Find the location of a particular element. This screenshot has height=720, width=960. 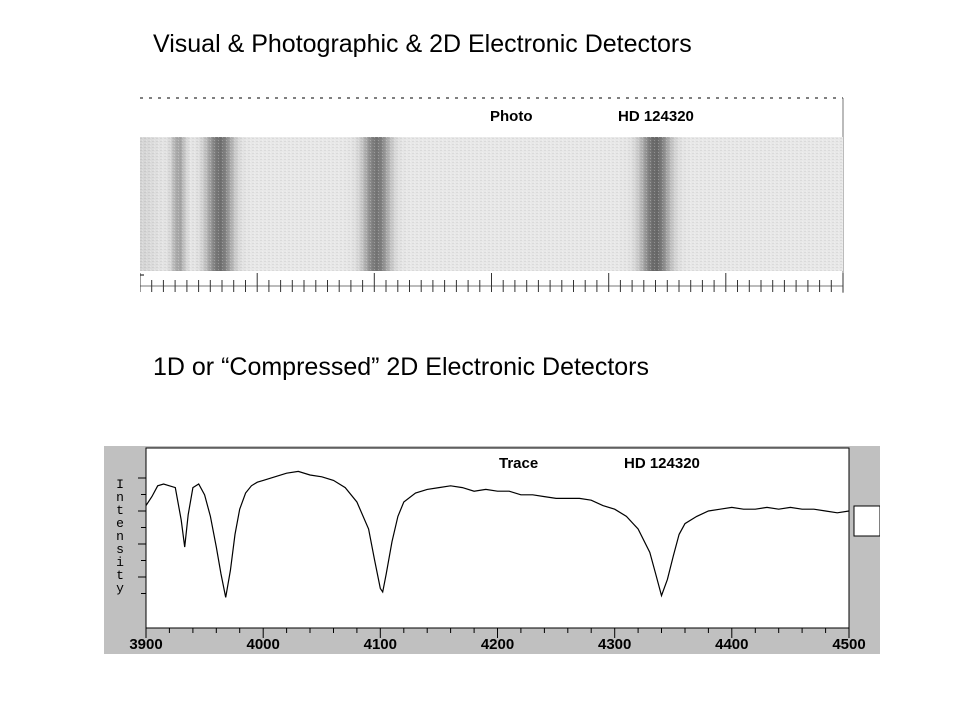

intensity-trace-line is located at coordinates (497, 534).